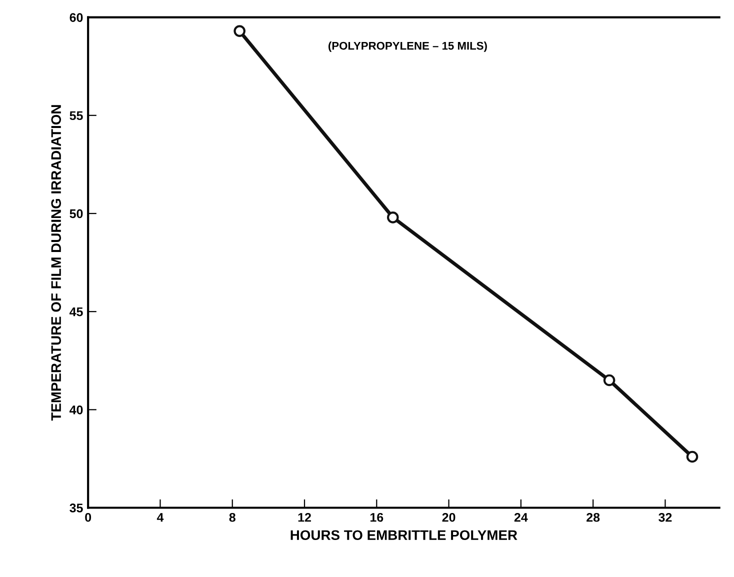 This screenshot has width=734, height=577. What do you see at coordinates (232, 517) in the screenshot?
I see `x-tick-label: 8` at bounding box center [232, 517].